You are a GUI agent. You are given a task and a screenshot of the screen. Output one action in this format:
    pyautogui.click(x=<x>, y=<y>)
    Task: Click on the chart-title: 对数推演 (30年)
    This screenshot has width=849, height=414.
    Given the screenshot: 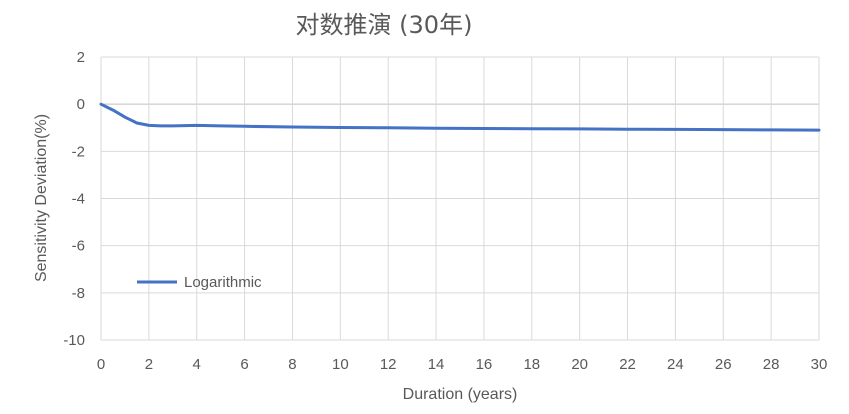 What is the action you would take?
    pyautogui.click(x=384, y=25)
    